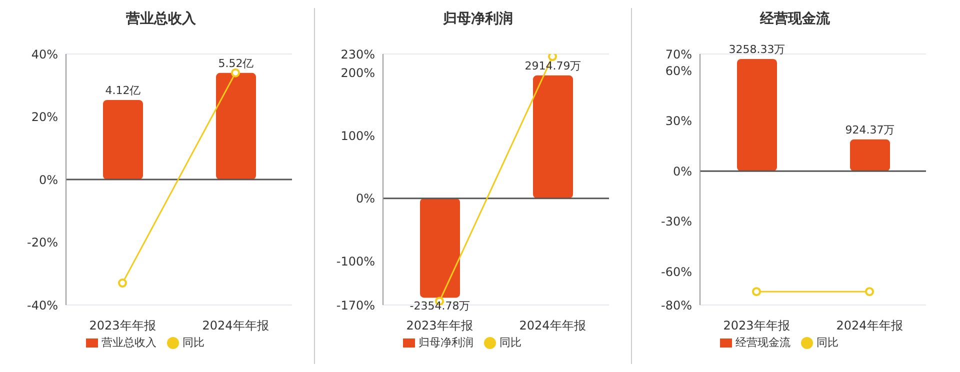 This screenshot has height=372, width=960. Describe the element at coordinates (42, 305) in the screenshot. I see `y-tick-label: -40%` at that location.